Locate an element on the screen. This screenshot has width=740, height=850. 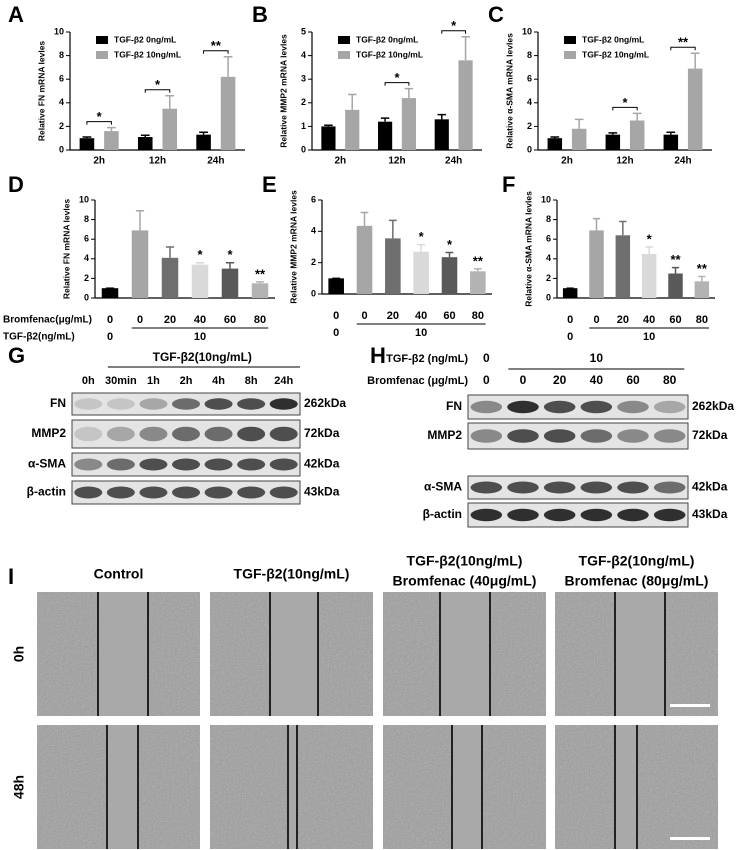
blot-size-label: 43kDa is located at coordinates (322, 492).